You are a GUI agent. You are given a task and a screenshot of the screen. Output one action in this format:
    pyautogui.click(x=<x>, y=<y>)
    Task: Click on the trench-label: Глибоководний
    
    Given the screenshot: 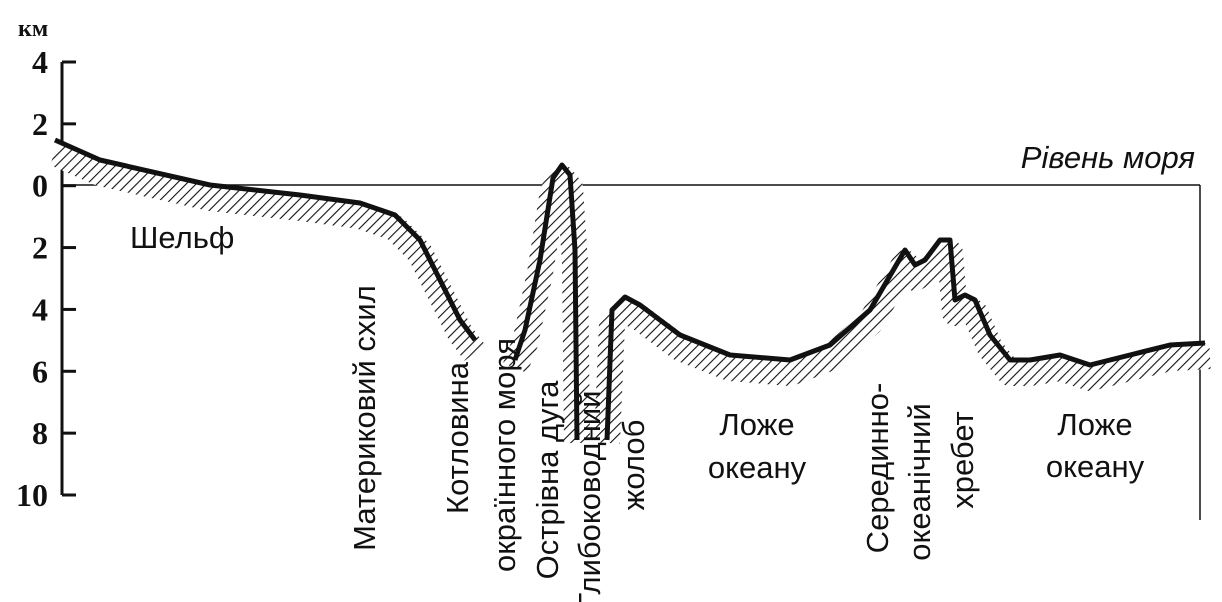 What is the action you would take?
    pyautogui.click(x=589, y=496)
    